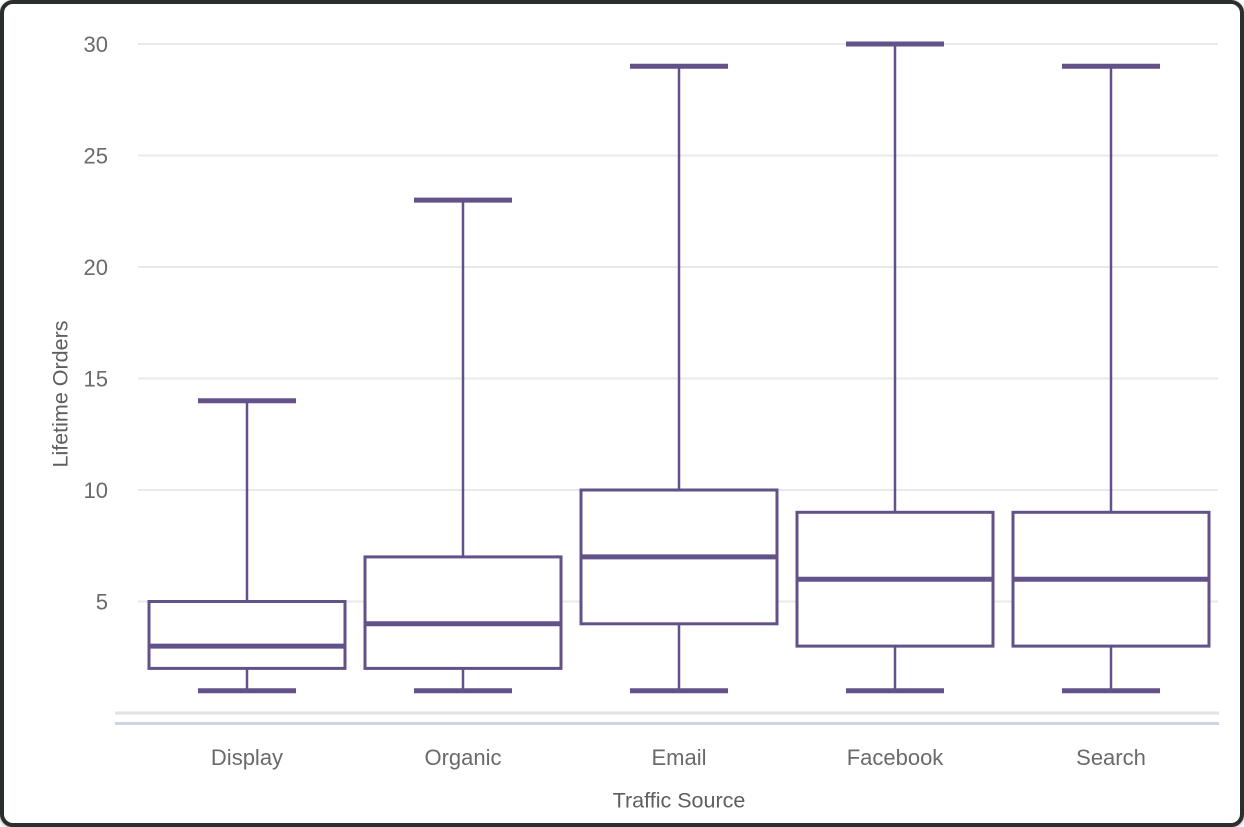 The height and width of the screenshot is (827, 1244). What do you see at coordinates (96, 44) in the screenshot?
I see `y-tick-label: 30` at bounding box center [96, 44].